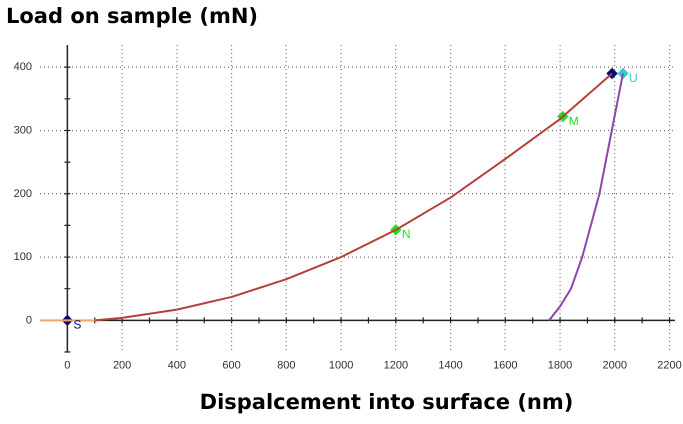  What do you see at coordinates (615, 366) in the screenshot?
I see `x-tick-label: 2000` at bounding box center [615, 366].